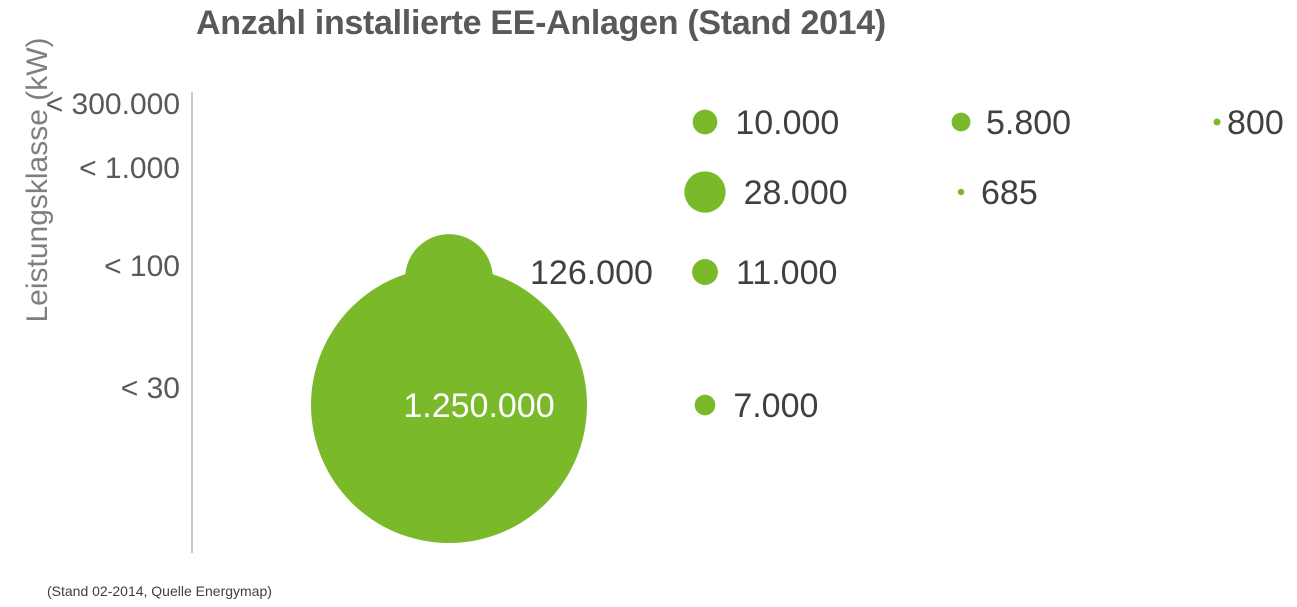 This screenshot has width=1297, height=607. What do you see at coordinates (150, 388) in the screenshot?
I see `y-tick-label: < 30` at bounding box center [150, 388].